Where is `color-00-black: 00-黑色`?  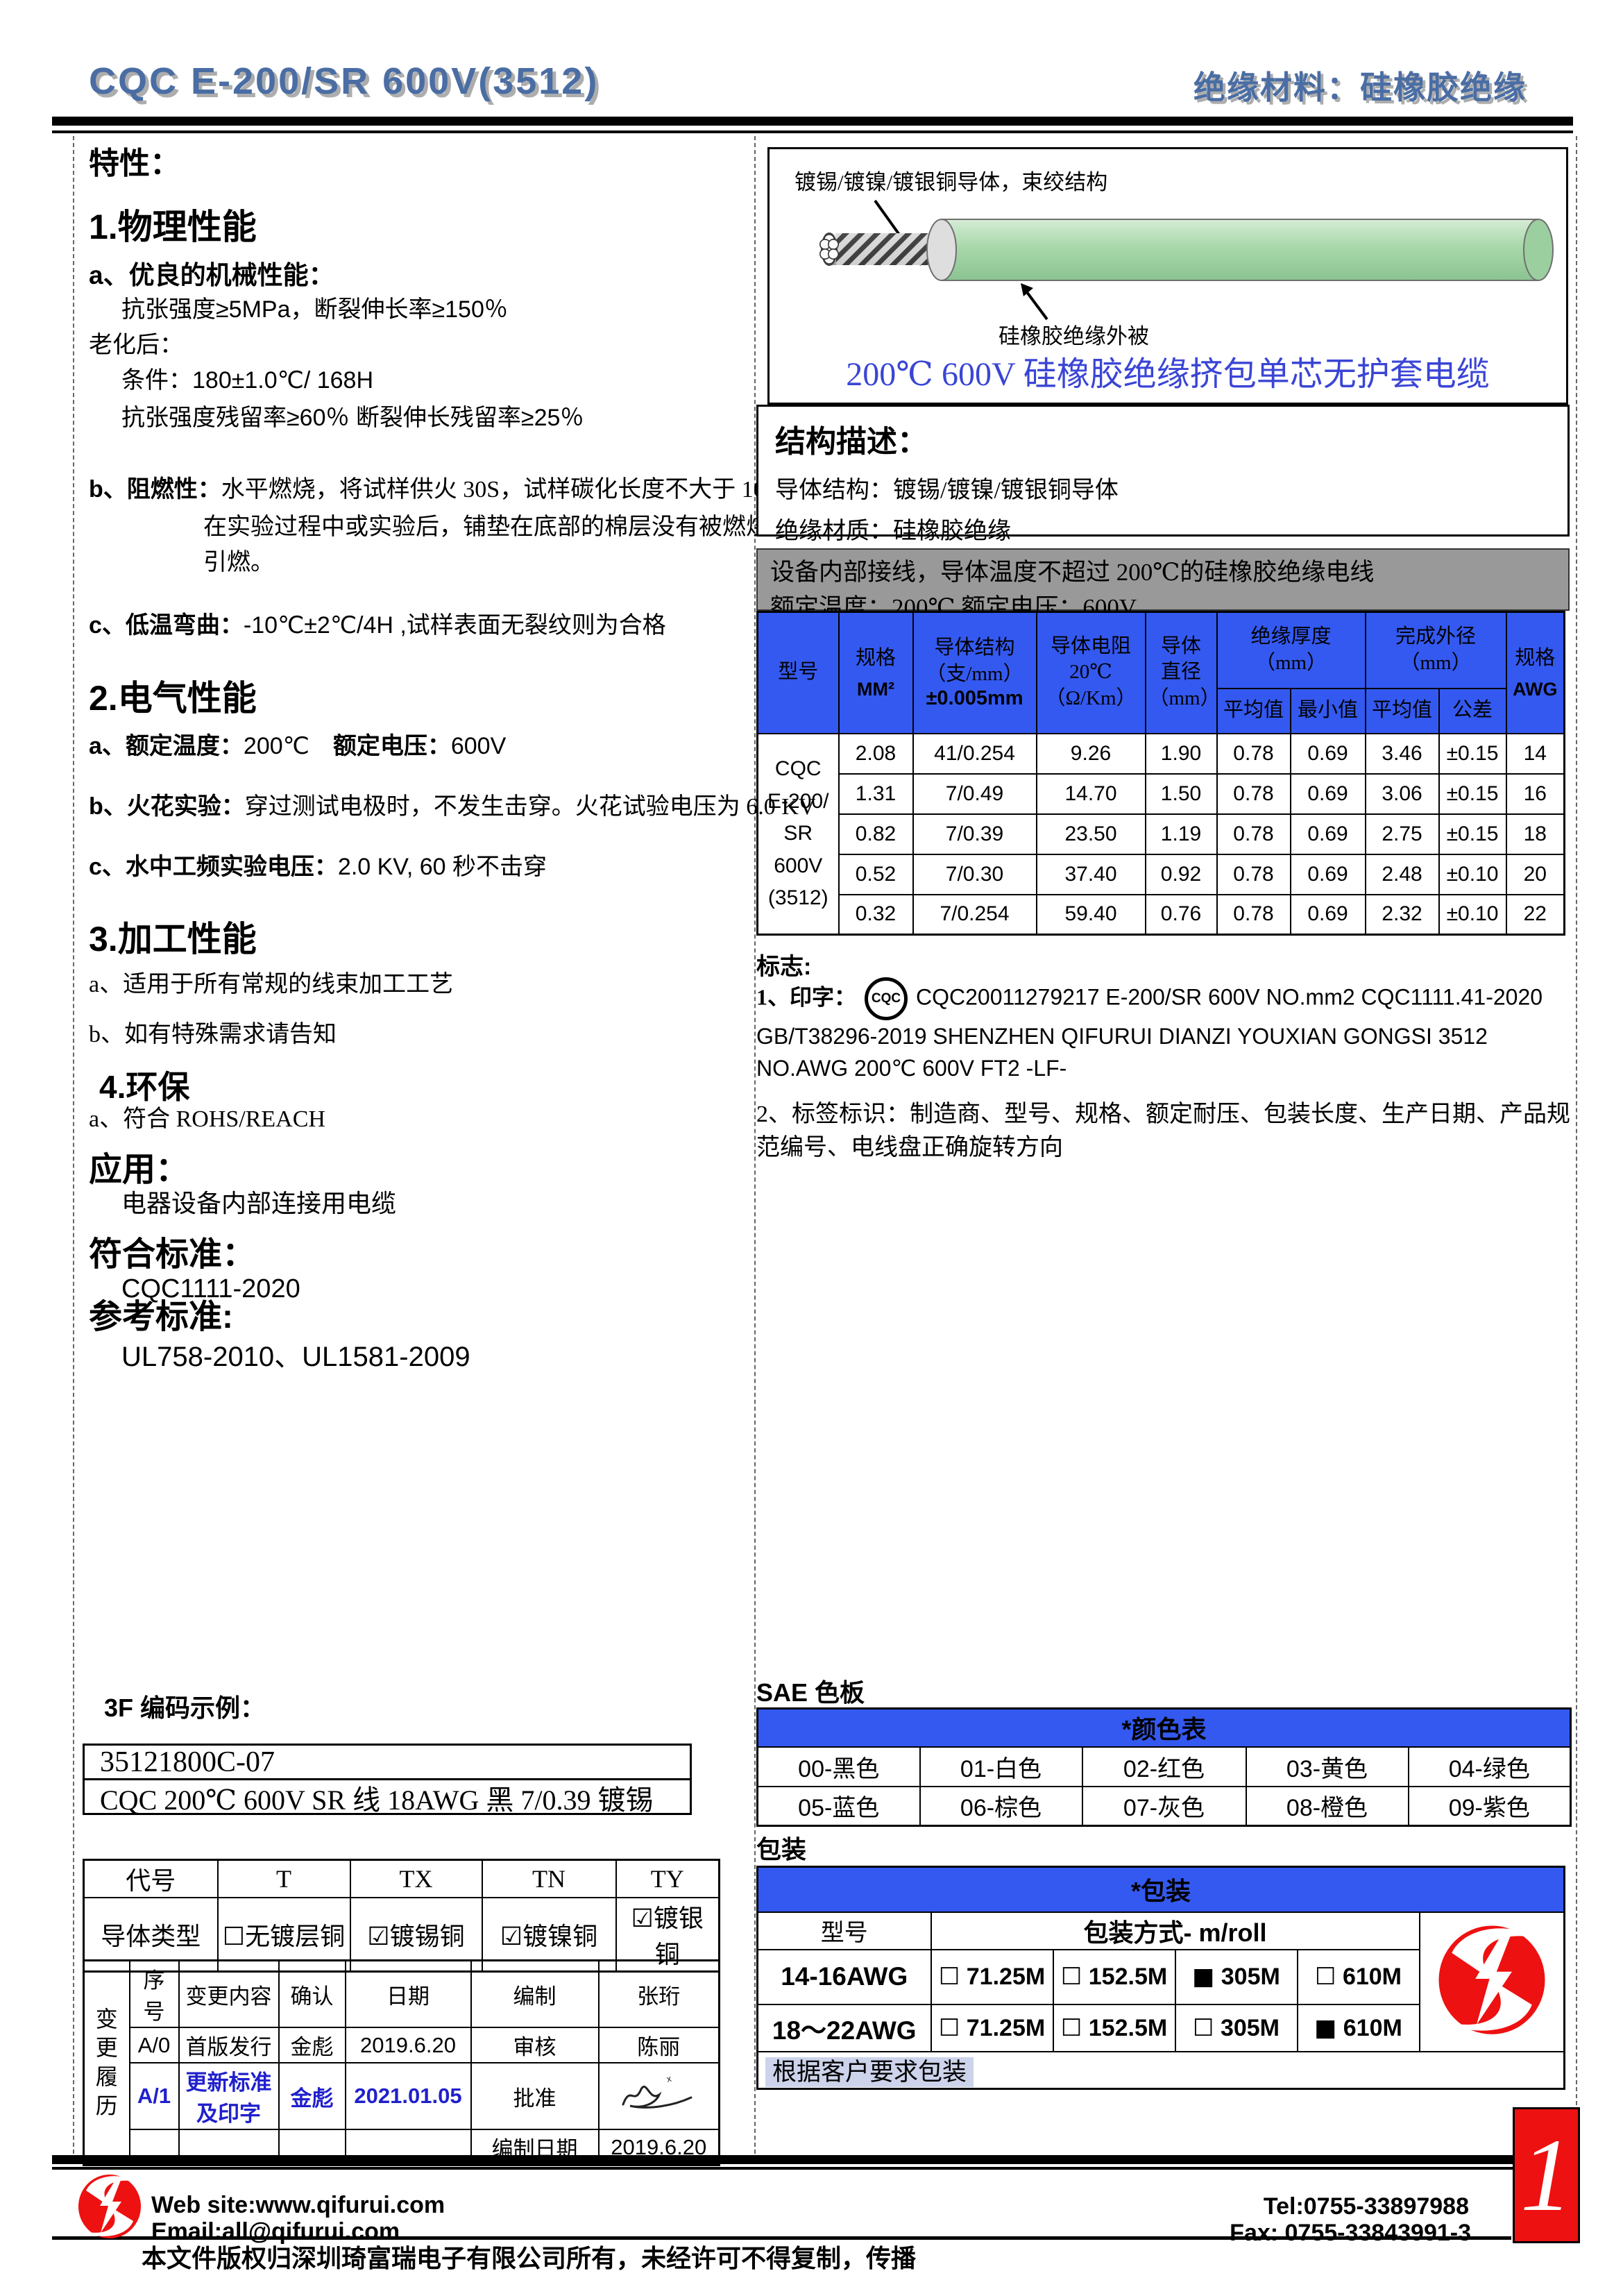 color-00-black: 00-黑色 is located at coordinates (839, 1766).